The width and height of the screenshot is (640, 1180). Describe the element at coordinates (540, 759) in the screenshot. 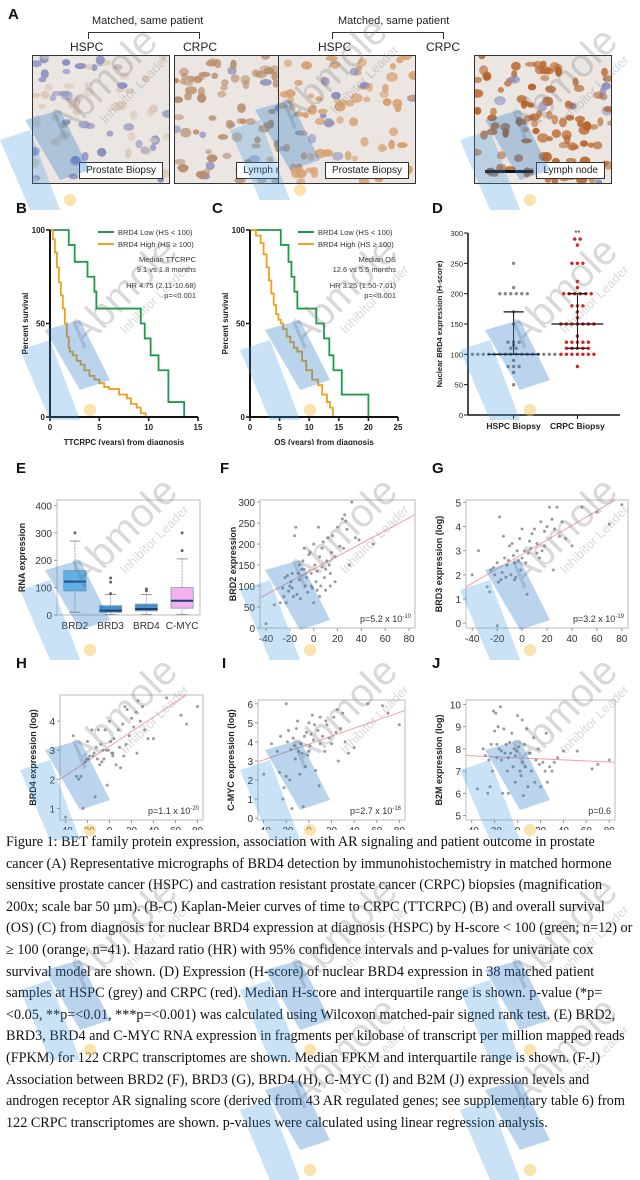

I see `regression-line` at that location.